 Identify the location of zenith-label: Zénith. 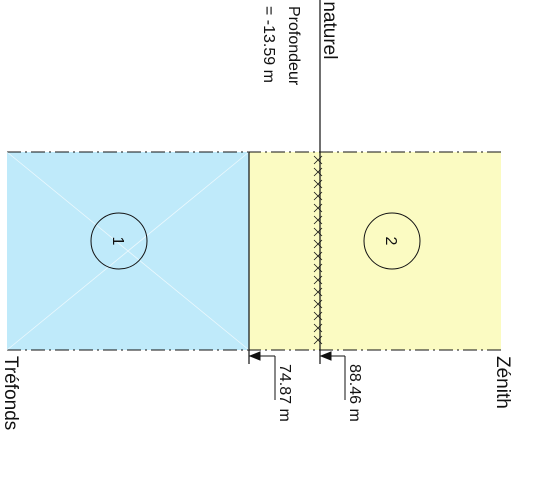
(502, 382).